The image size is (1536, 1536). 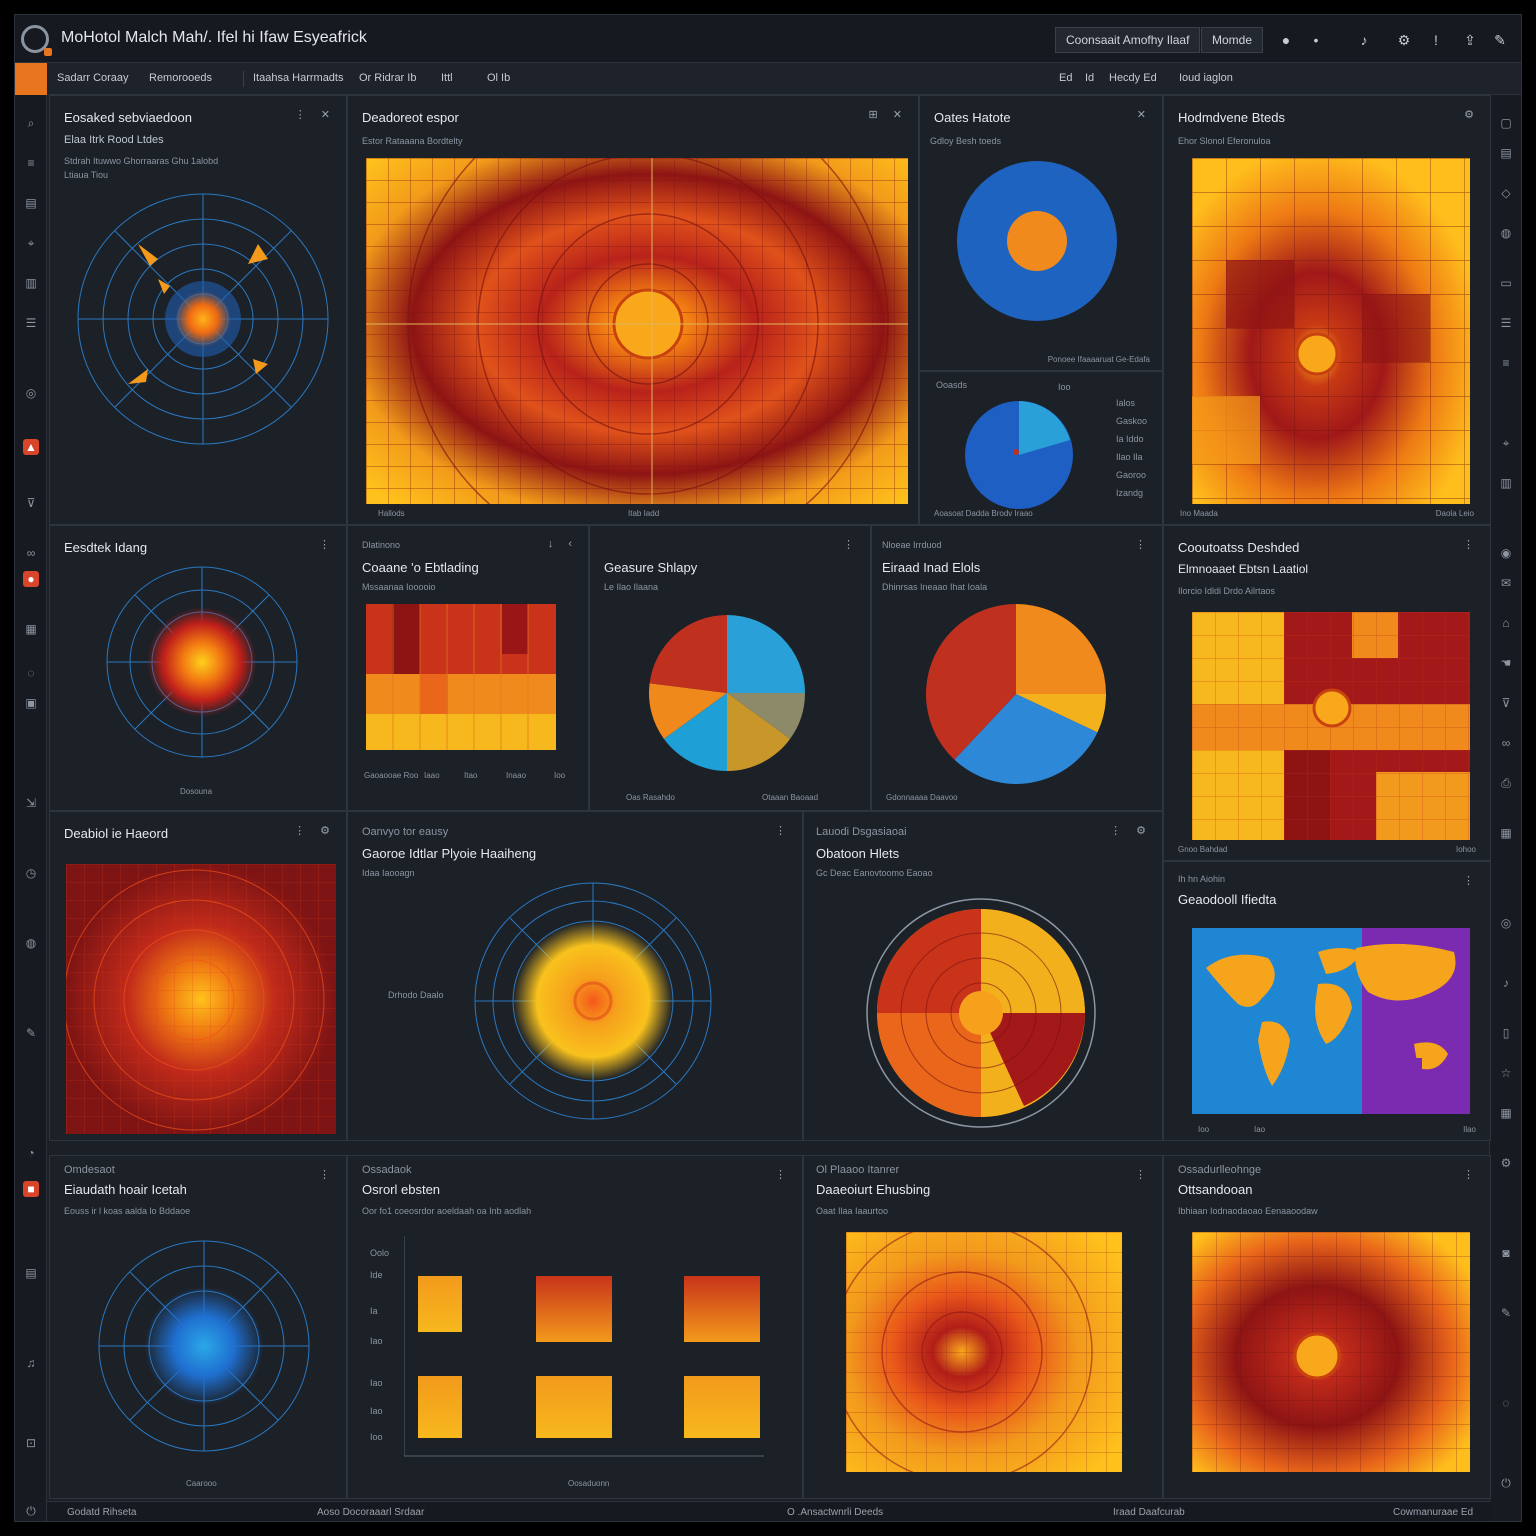 What do you see at coordinates (1090, 78) in the screenshot?
I see `toolbar-right-2: Id` at bounding box center [1090, 78].